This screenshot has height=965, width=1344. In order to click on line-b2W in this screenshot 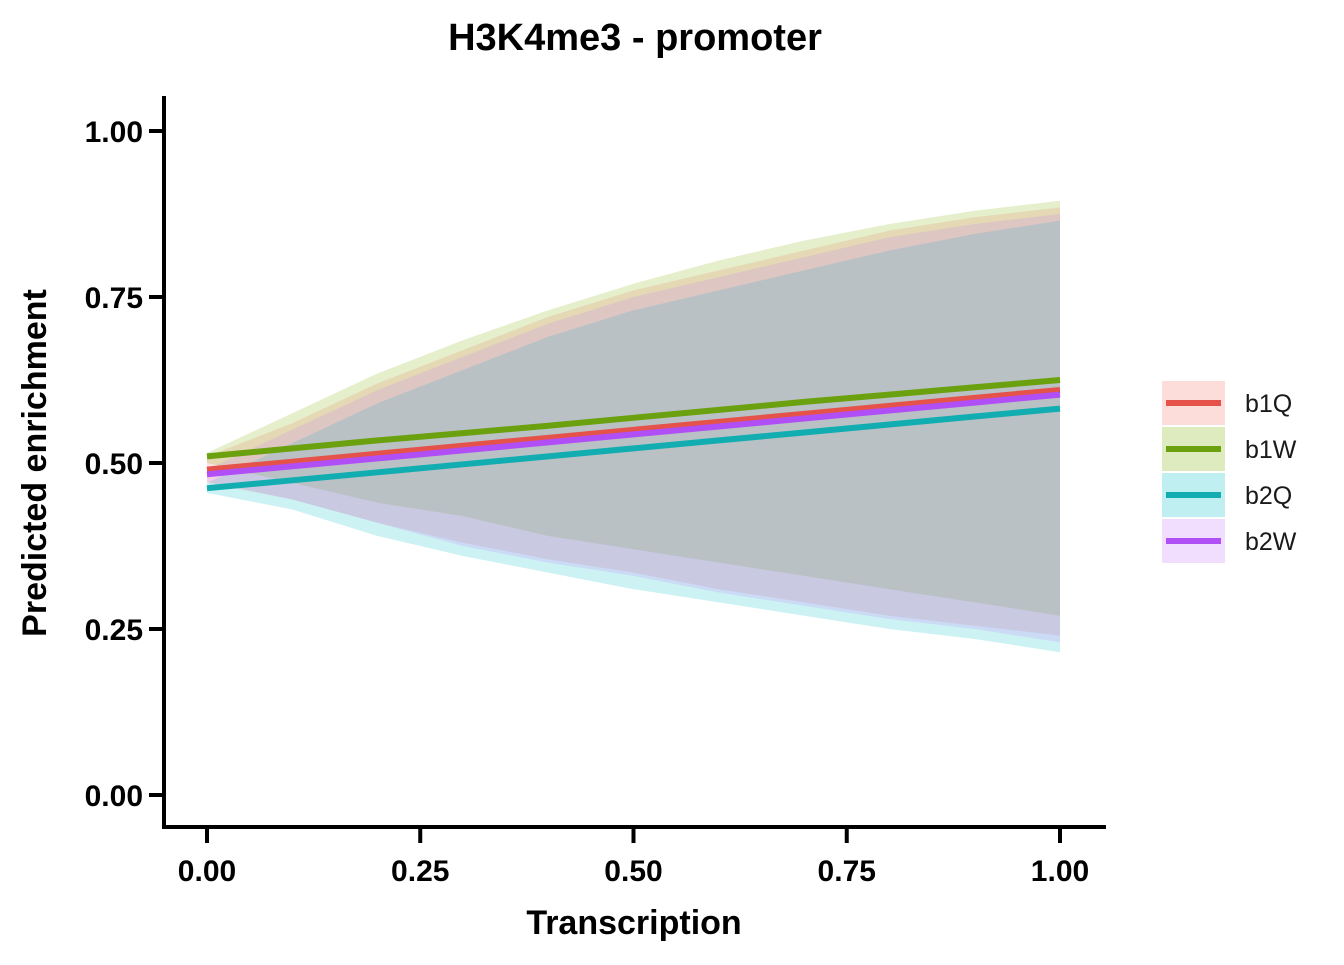, I will do `click(633, 434)`.